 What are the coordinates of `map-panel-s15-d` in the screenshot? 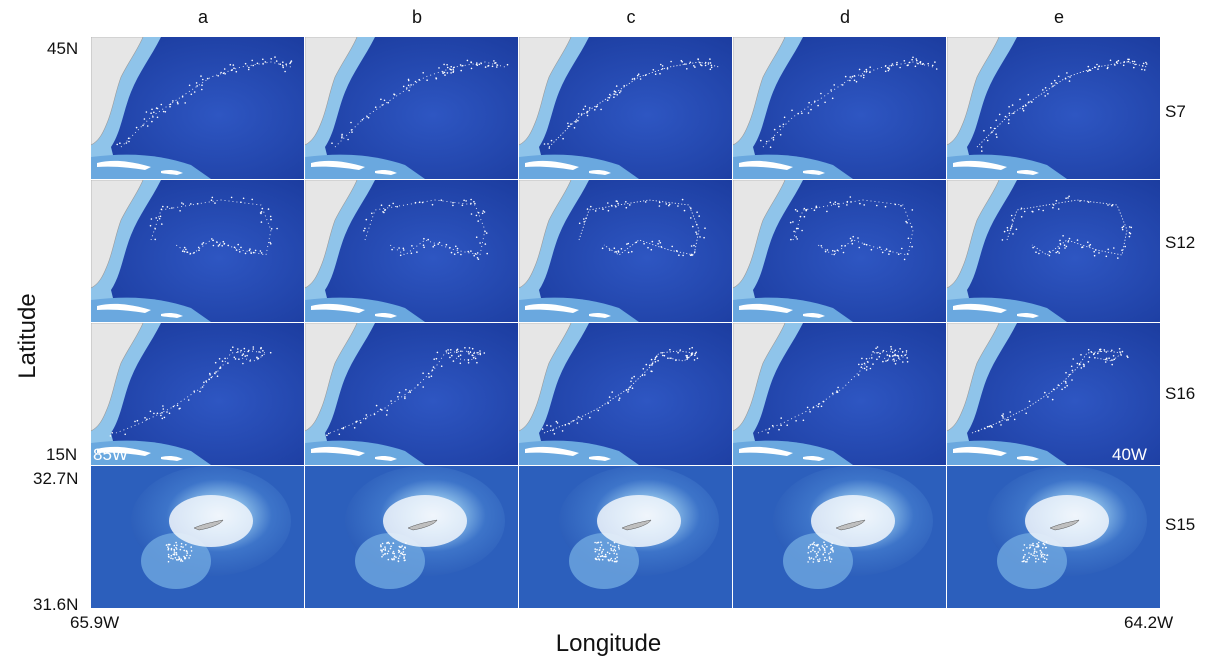 It's located at (839, 537).